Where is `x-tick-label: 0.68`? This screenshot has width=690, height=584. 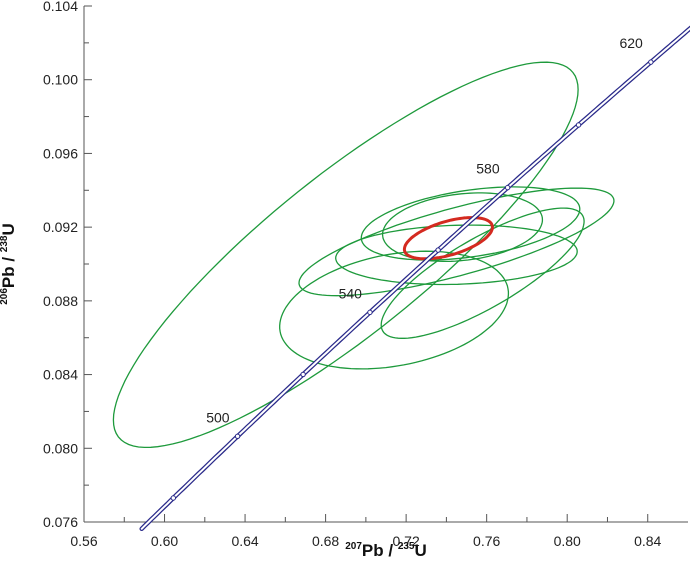
x-tick-label: 0.68 is located at coordinates (325, 541).